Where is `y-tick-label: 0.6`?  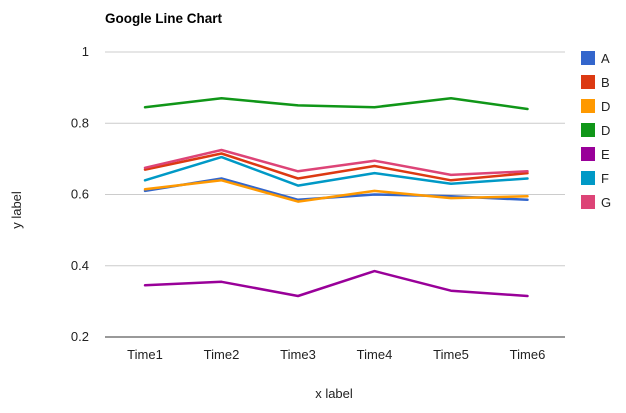 y-tick-label: 0.6 is located at coordinates (80, 194).